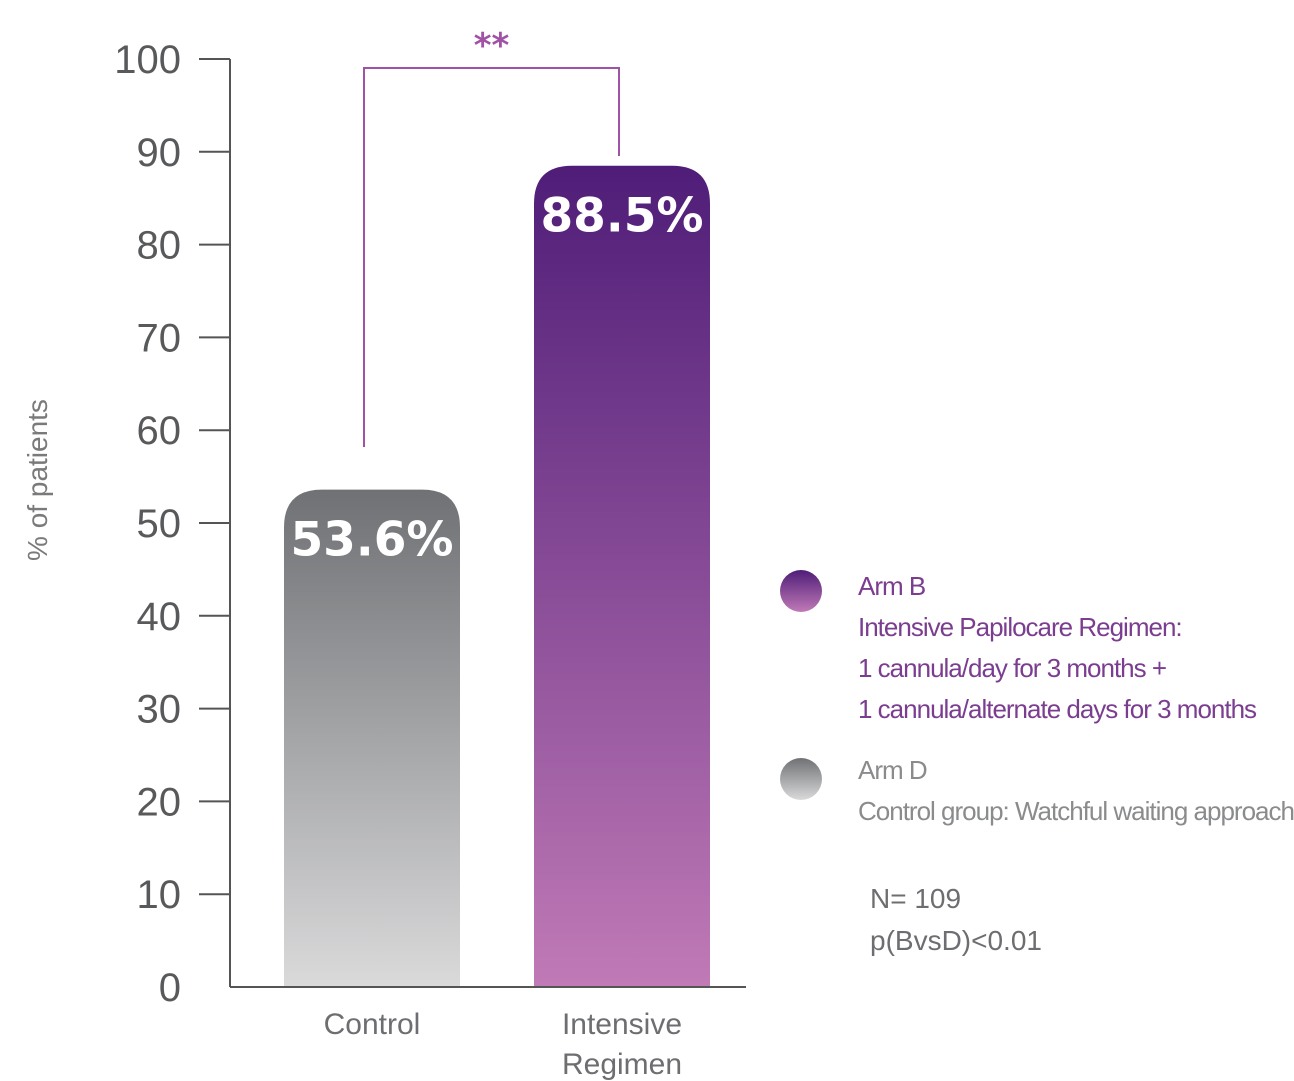 The height and width of the screenshot is (1081, 1294). Describe the element at coordinates (159, 524) in the screenshot. I see `y-tick-label: 50` at that location.